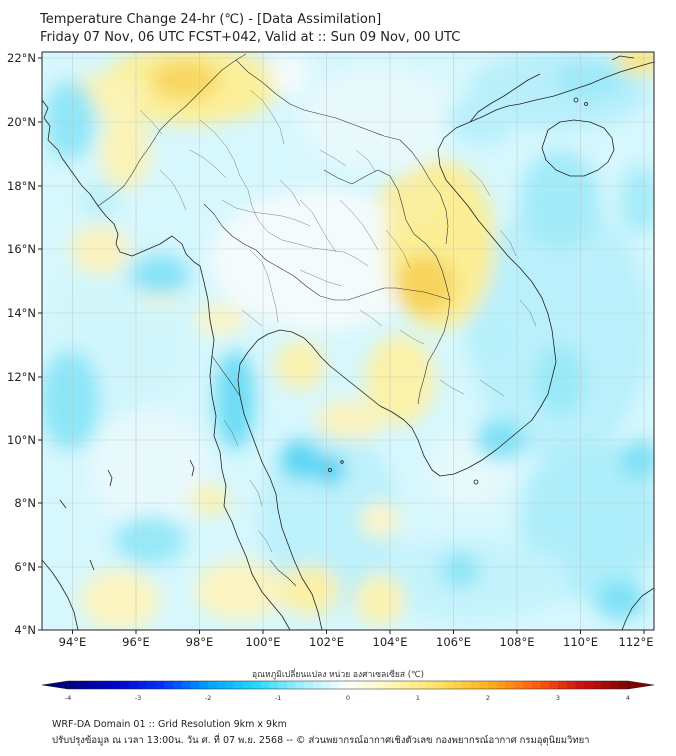  I want to click on lon-label: 96°E, so click(136, 642).